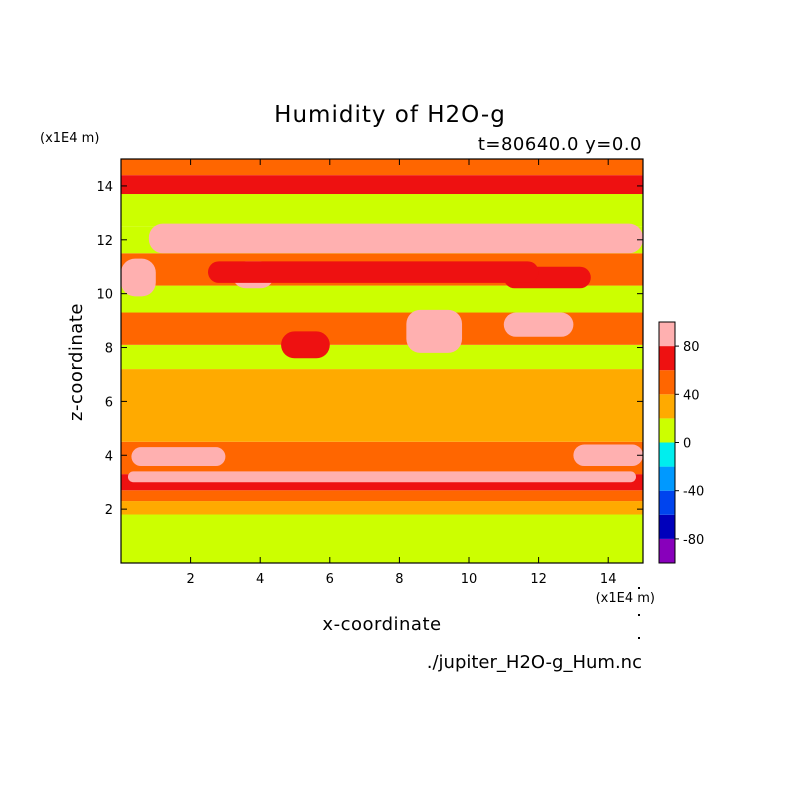 The image size is (804, 804). What do you see at coordinates (469, 579) in the screenshot?
I see `x-tick-label: 10` at bounding box center [469, 579].